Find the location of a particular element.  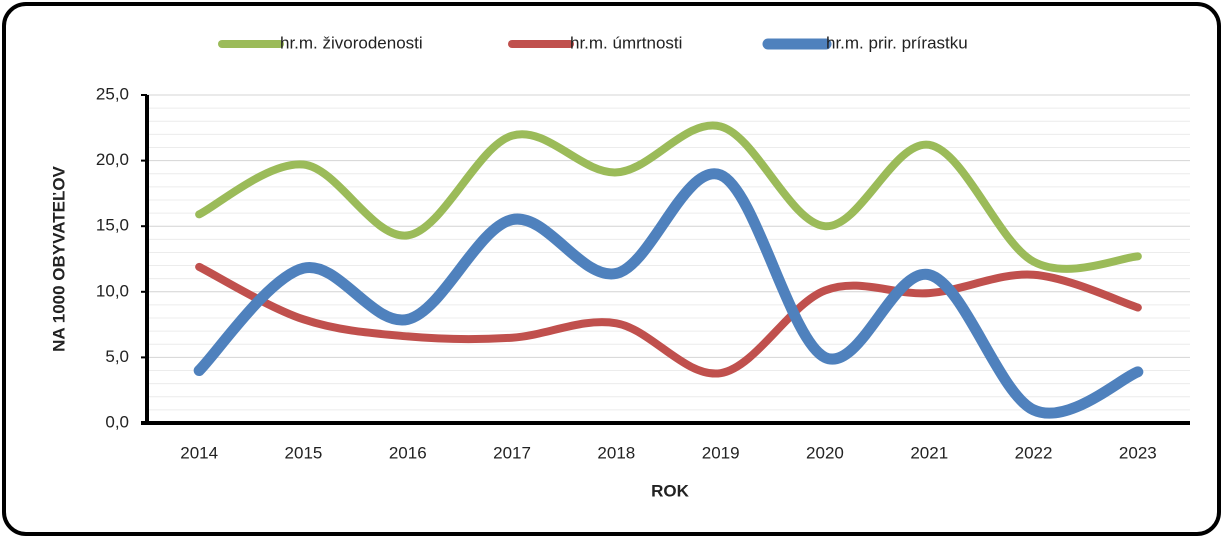

x-tick-label: 2014 is located at coordinates (199, 452).